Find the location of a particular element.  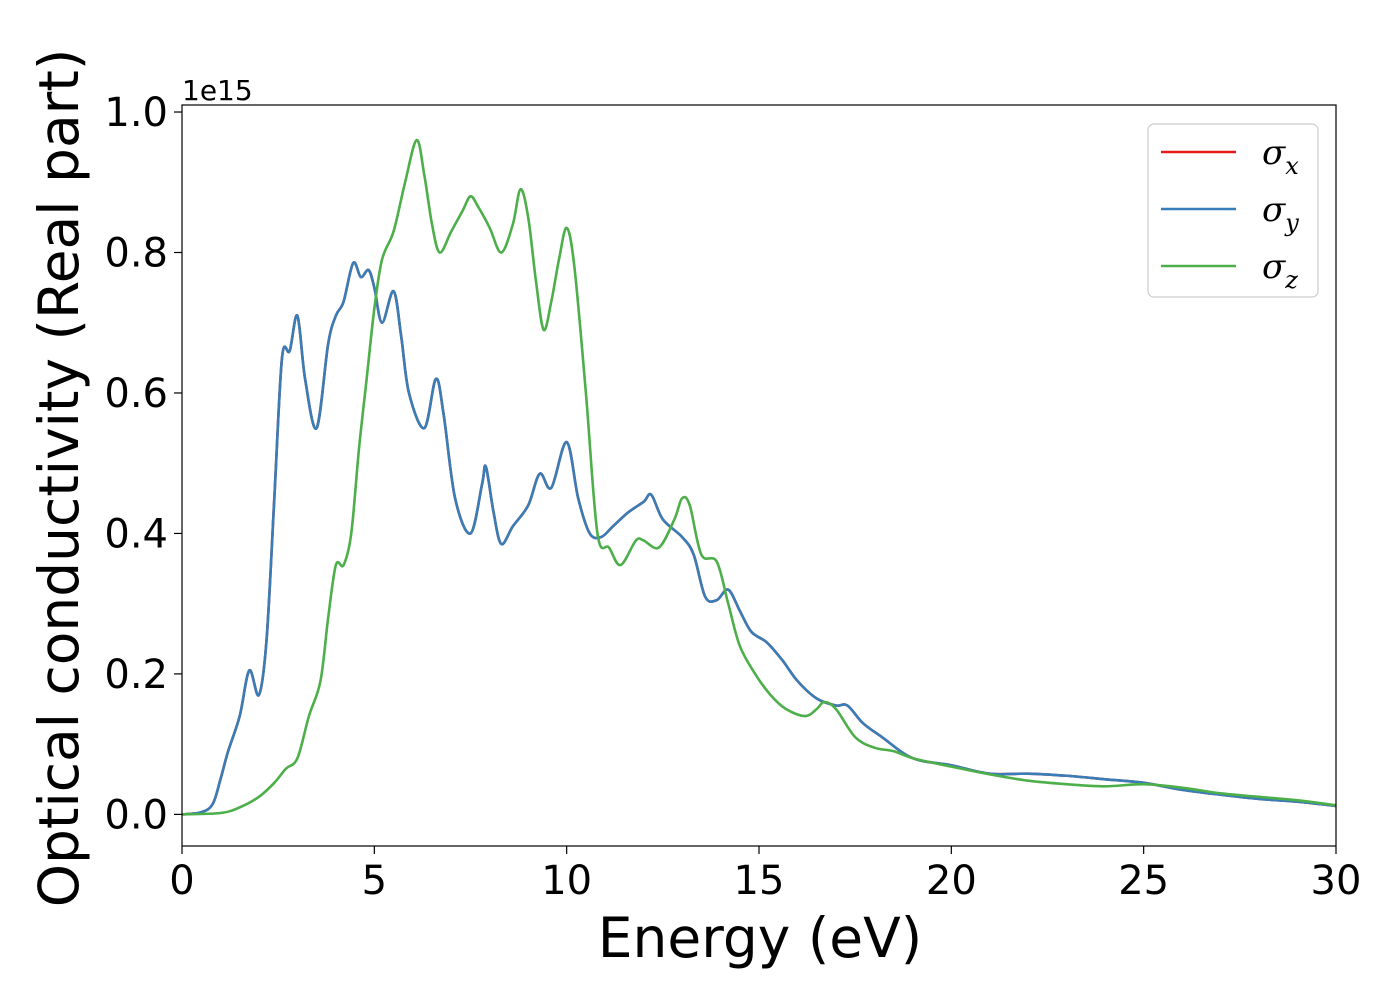

legend: σx σy σz is located at coordinates (1233, 210).